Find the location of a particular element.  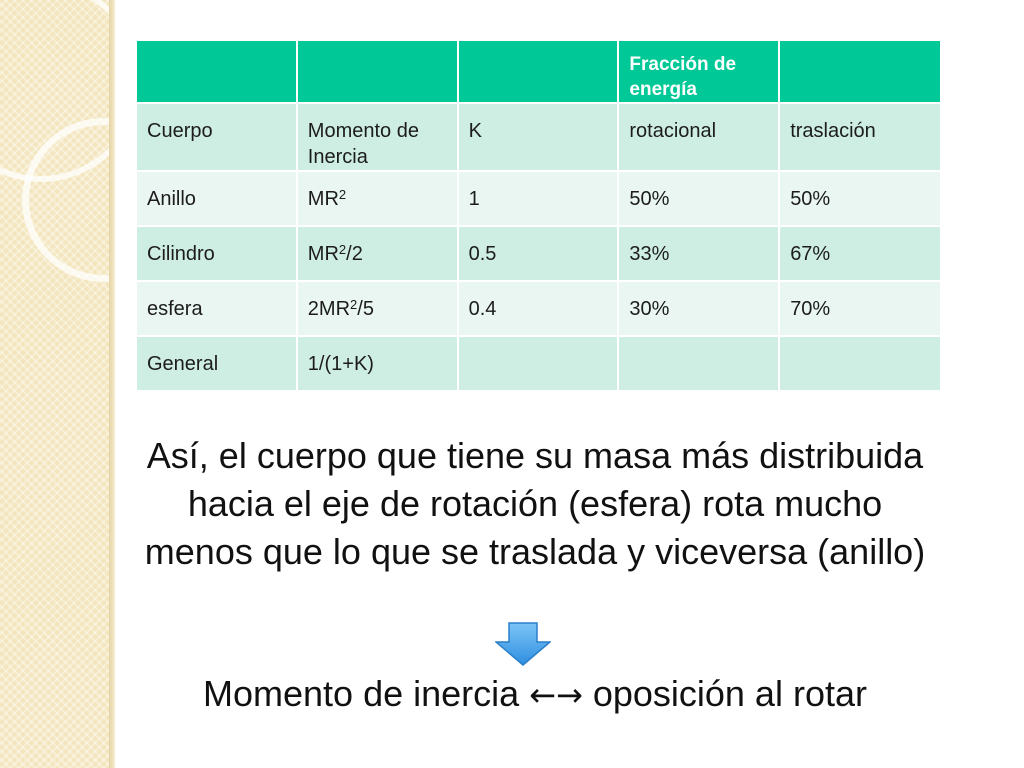

table-cell: 1 is located at coordinates (538, 199).